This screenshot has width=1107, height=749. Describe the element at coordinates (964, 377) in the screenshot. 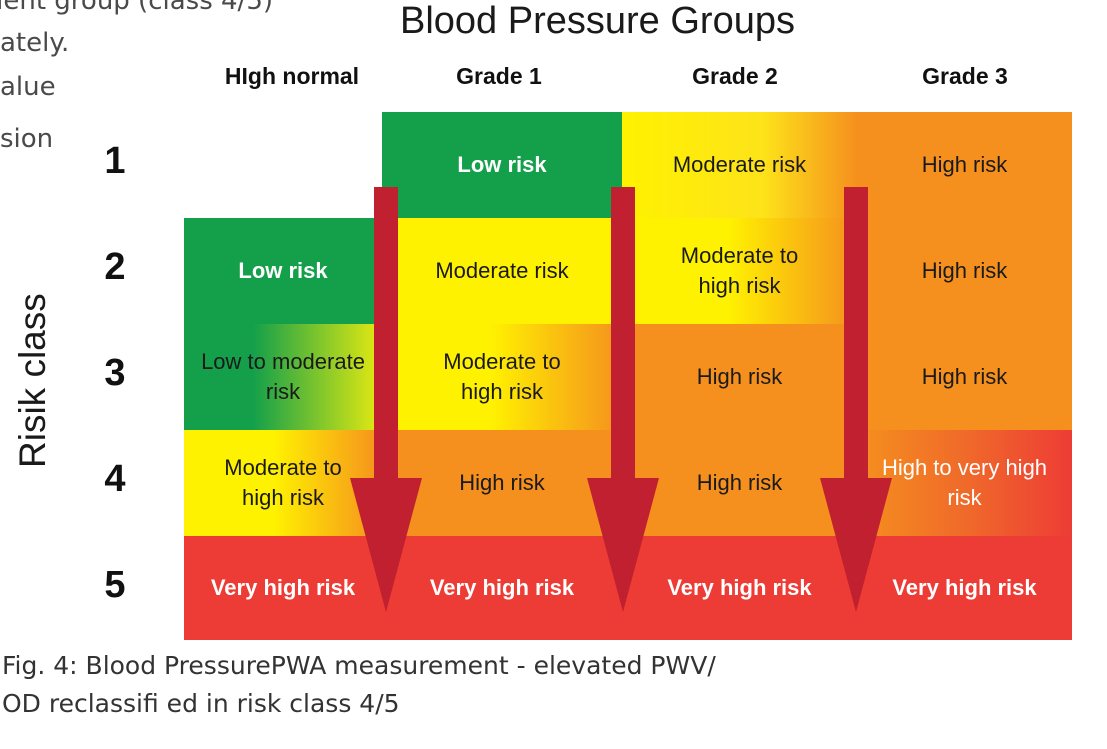

I see `cell-r3-grade-3: High risk` at that location.